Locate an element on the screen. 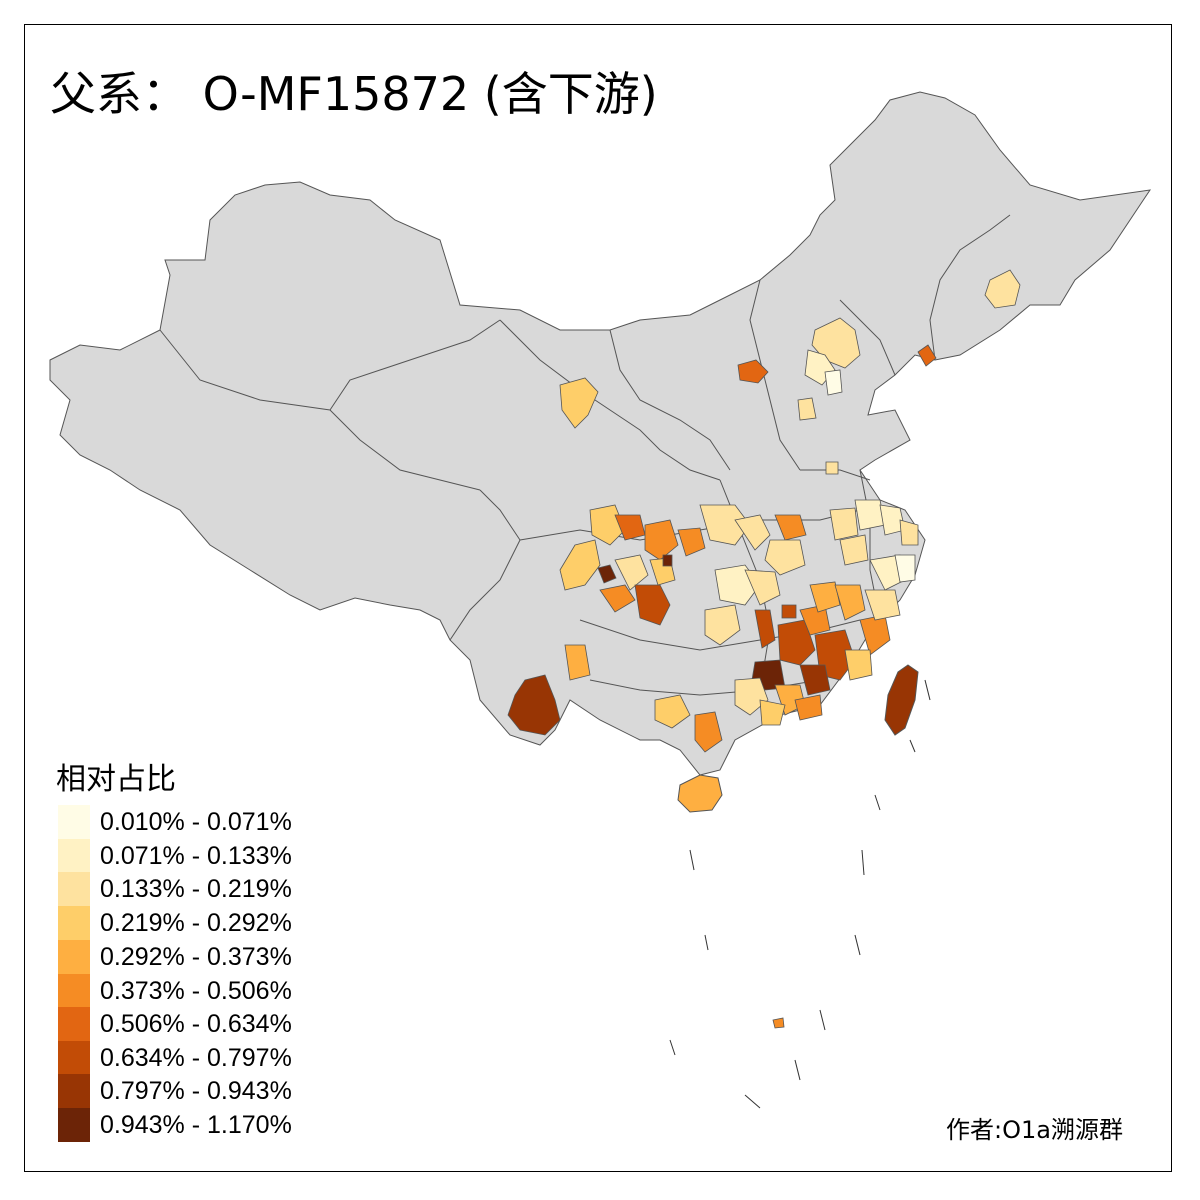  legend-item: 0.219% - 0.292% is located at coordinates (175, 923).